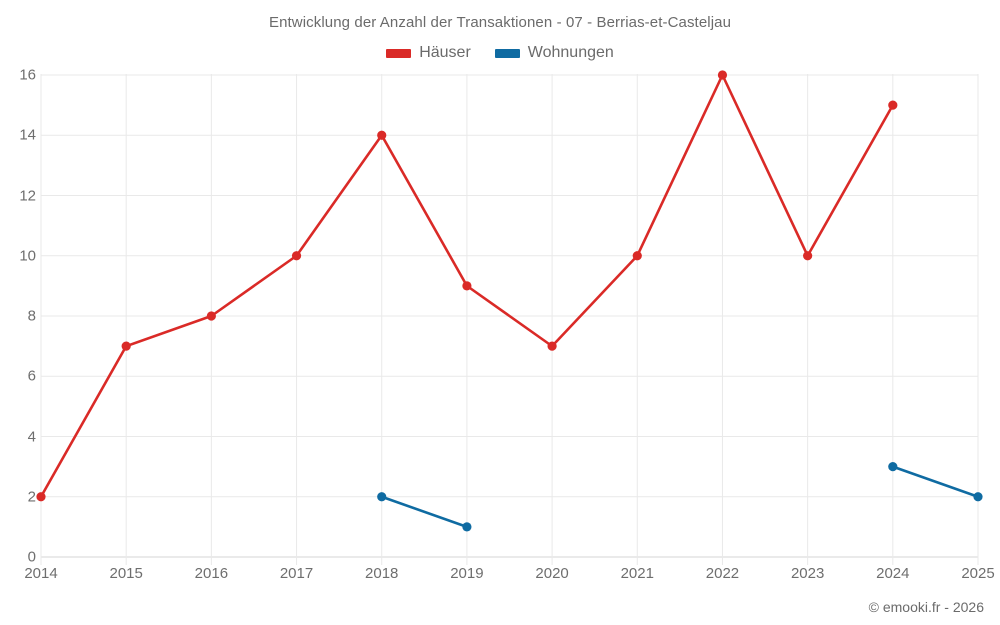  Describe the element at coordinates (31, 497) in the screenshot. I see `y-tick-label: 2` at that location.